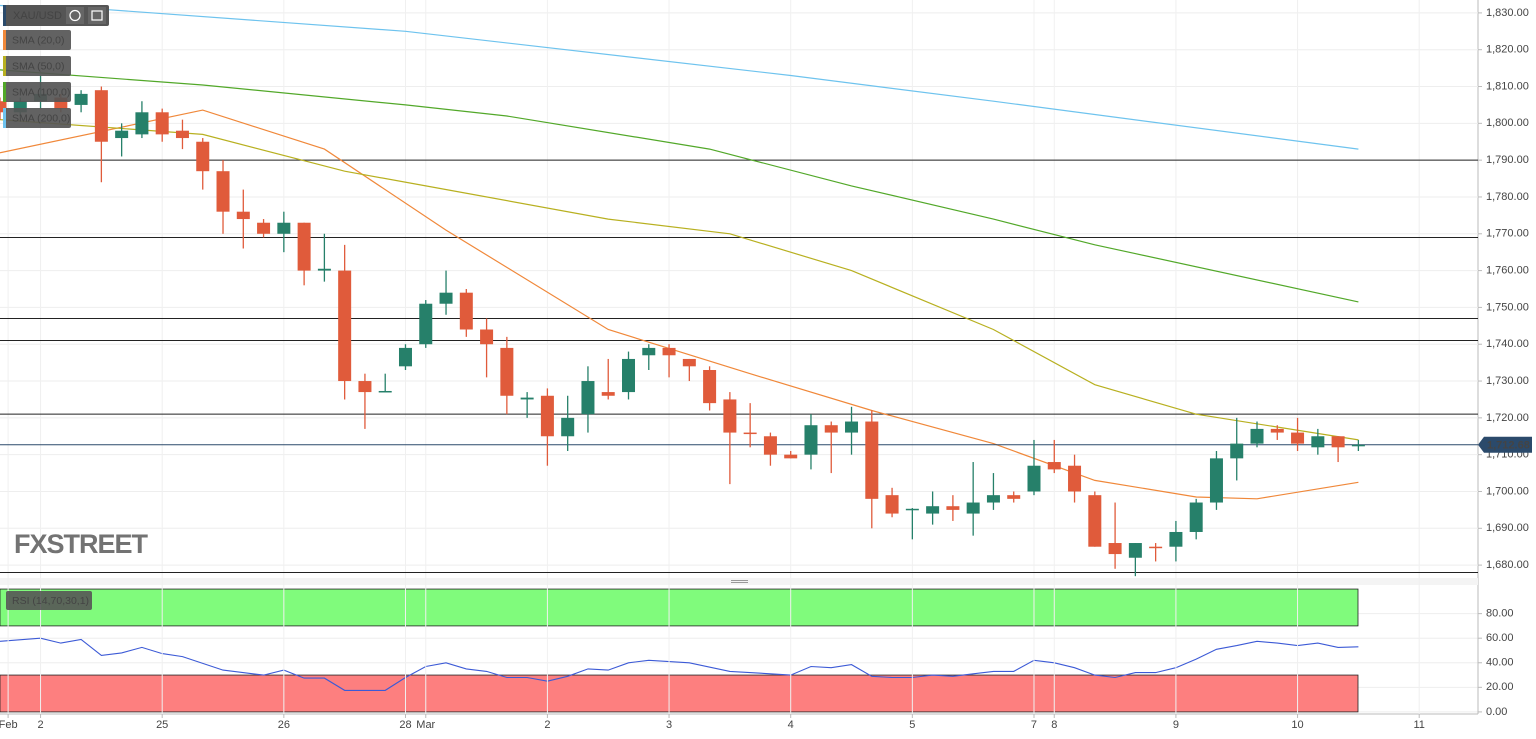  I want to click on legend-label: SMA (200,0), so click(41, 118).